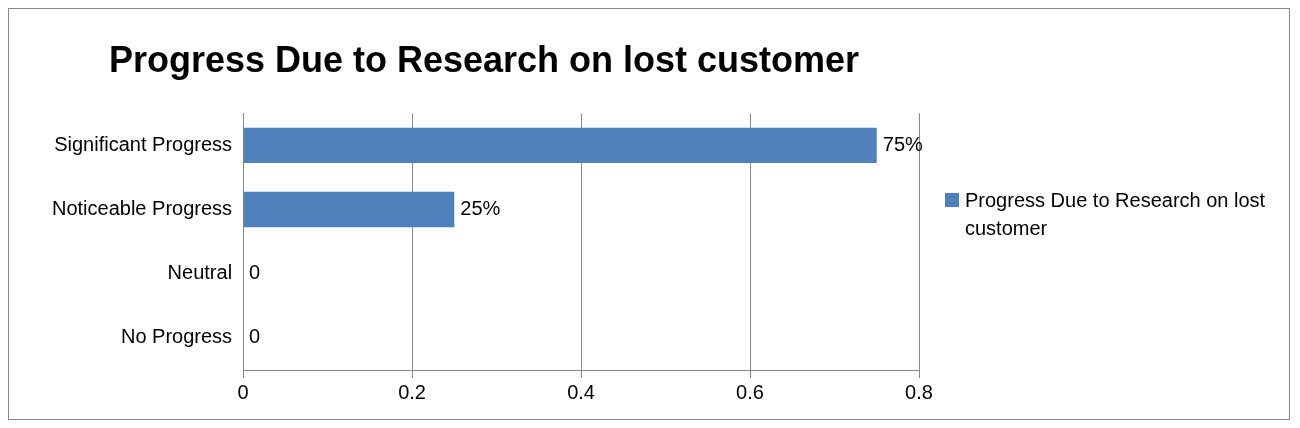  What do you see at coordinates (919, 391) in the screenshot?
I see `x-tick-label: 0.8` at bounding box center [919, 391].